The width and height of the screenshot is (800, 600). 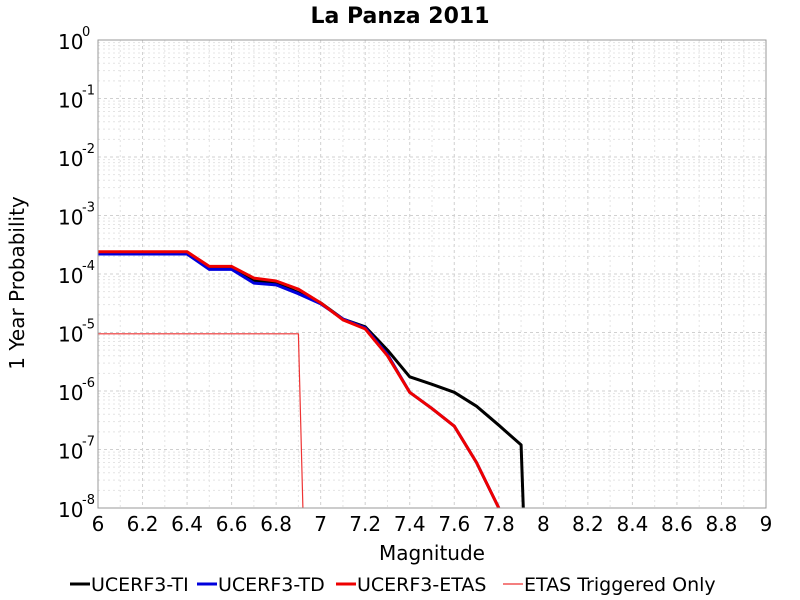 I want to click on legend-item: UCERF3-ETAS, so click(x=411, y=585).